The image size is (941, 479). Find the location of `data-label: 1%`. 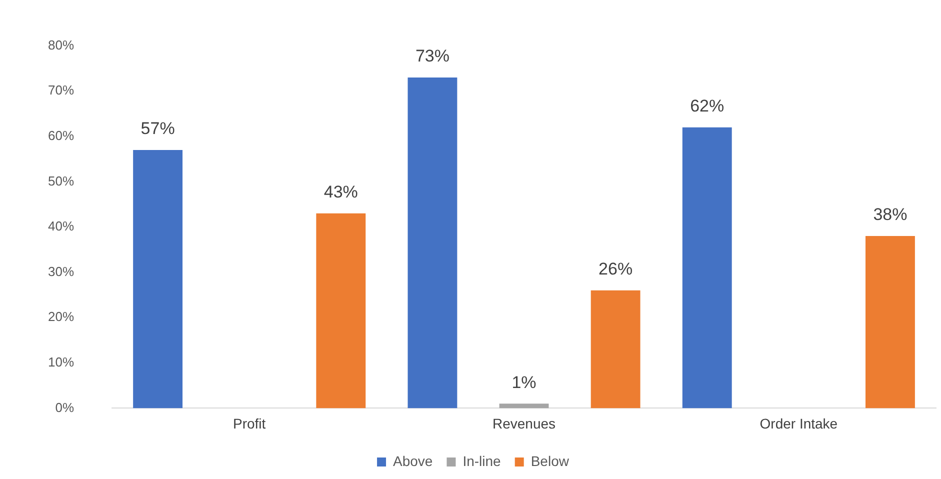

data-label: 1% is located at coordinates (524, 382).